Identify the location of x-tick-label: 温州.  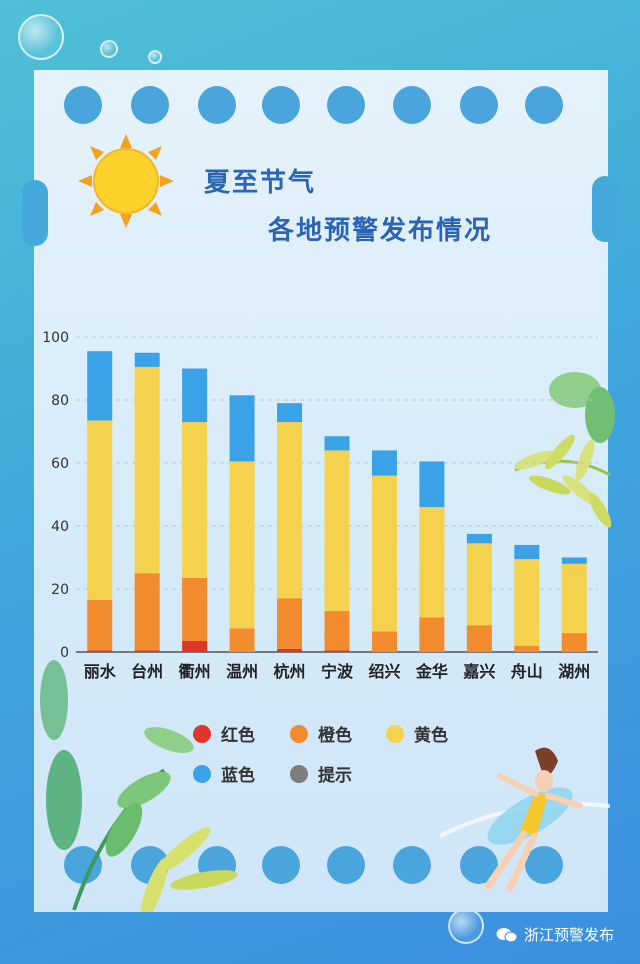
(241, 671).